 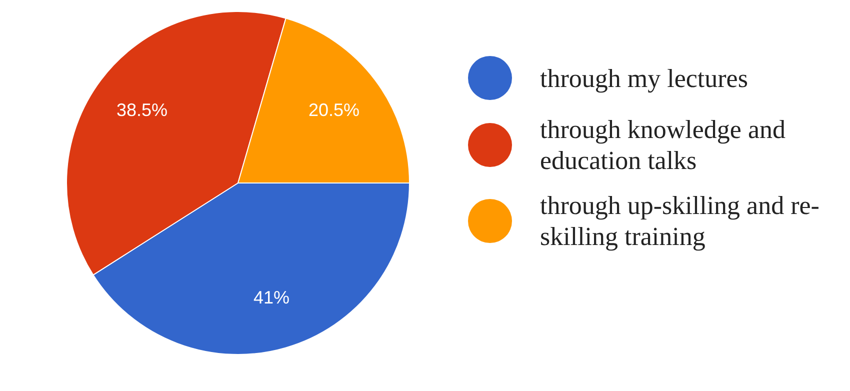 I want to click on legend-label: through knowledge and education talks, so click(x=663, y=145).